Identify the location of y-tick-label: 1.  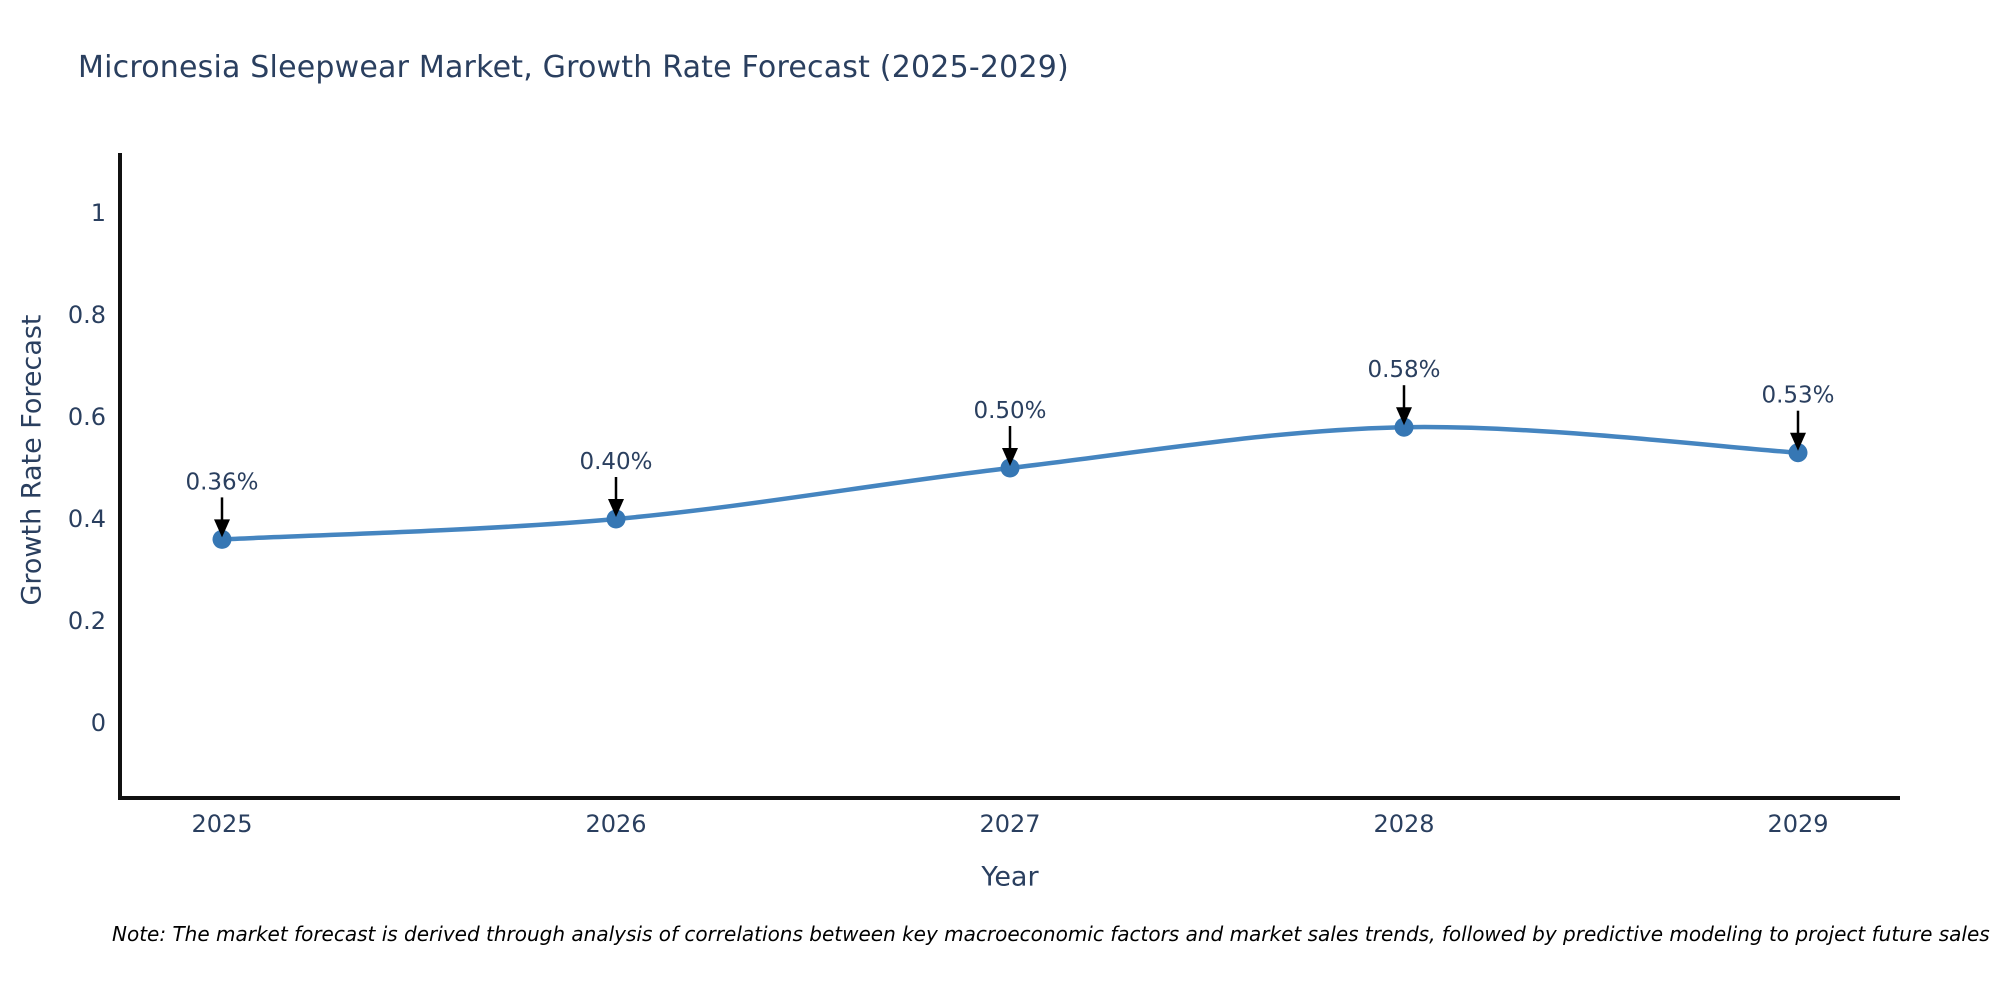
(98, 213).